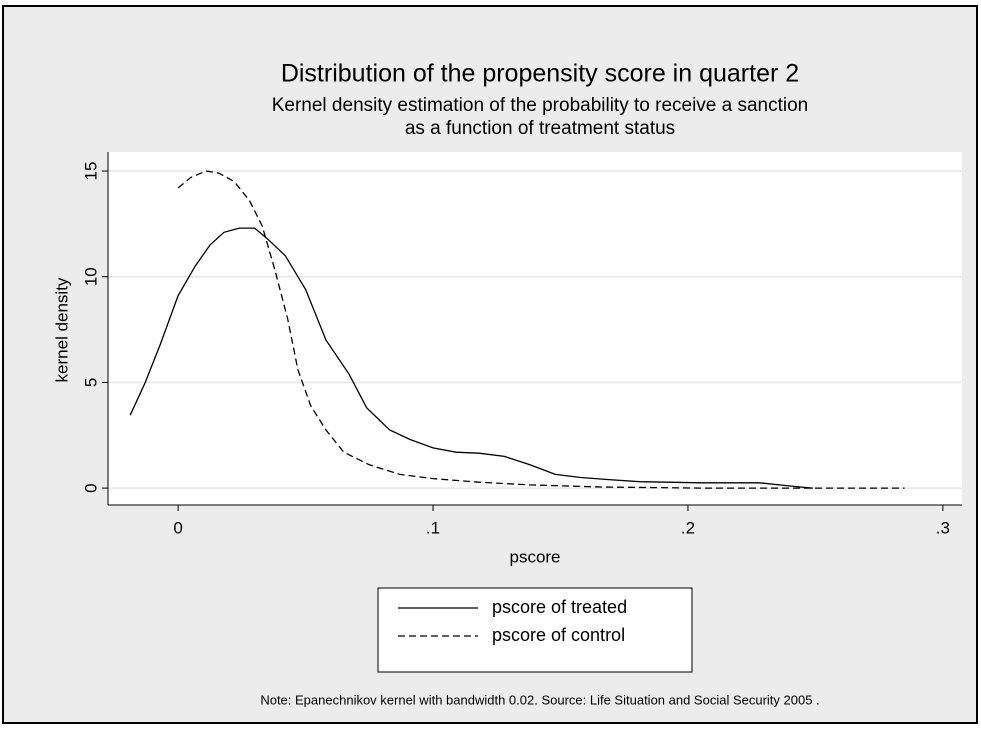 The height and width of the screenshot is (732, 981). Describe the element at coordinates (943, 527) in the screenshot. I see `x-tick-label: .3` at that location.